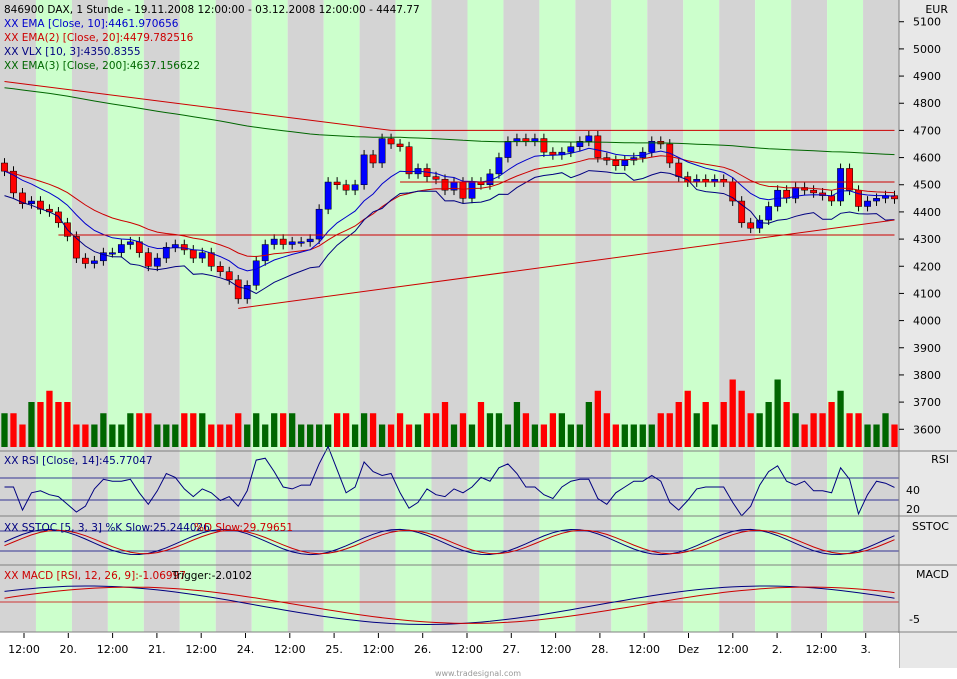 The height and width of the screenshot is (679, 957). Describe the element at coordinates (99, 38) in the screenshot. I see `legend-ema20: XX EMA(2) [Close, 20]:4479.782516` at that location.